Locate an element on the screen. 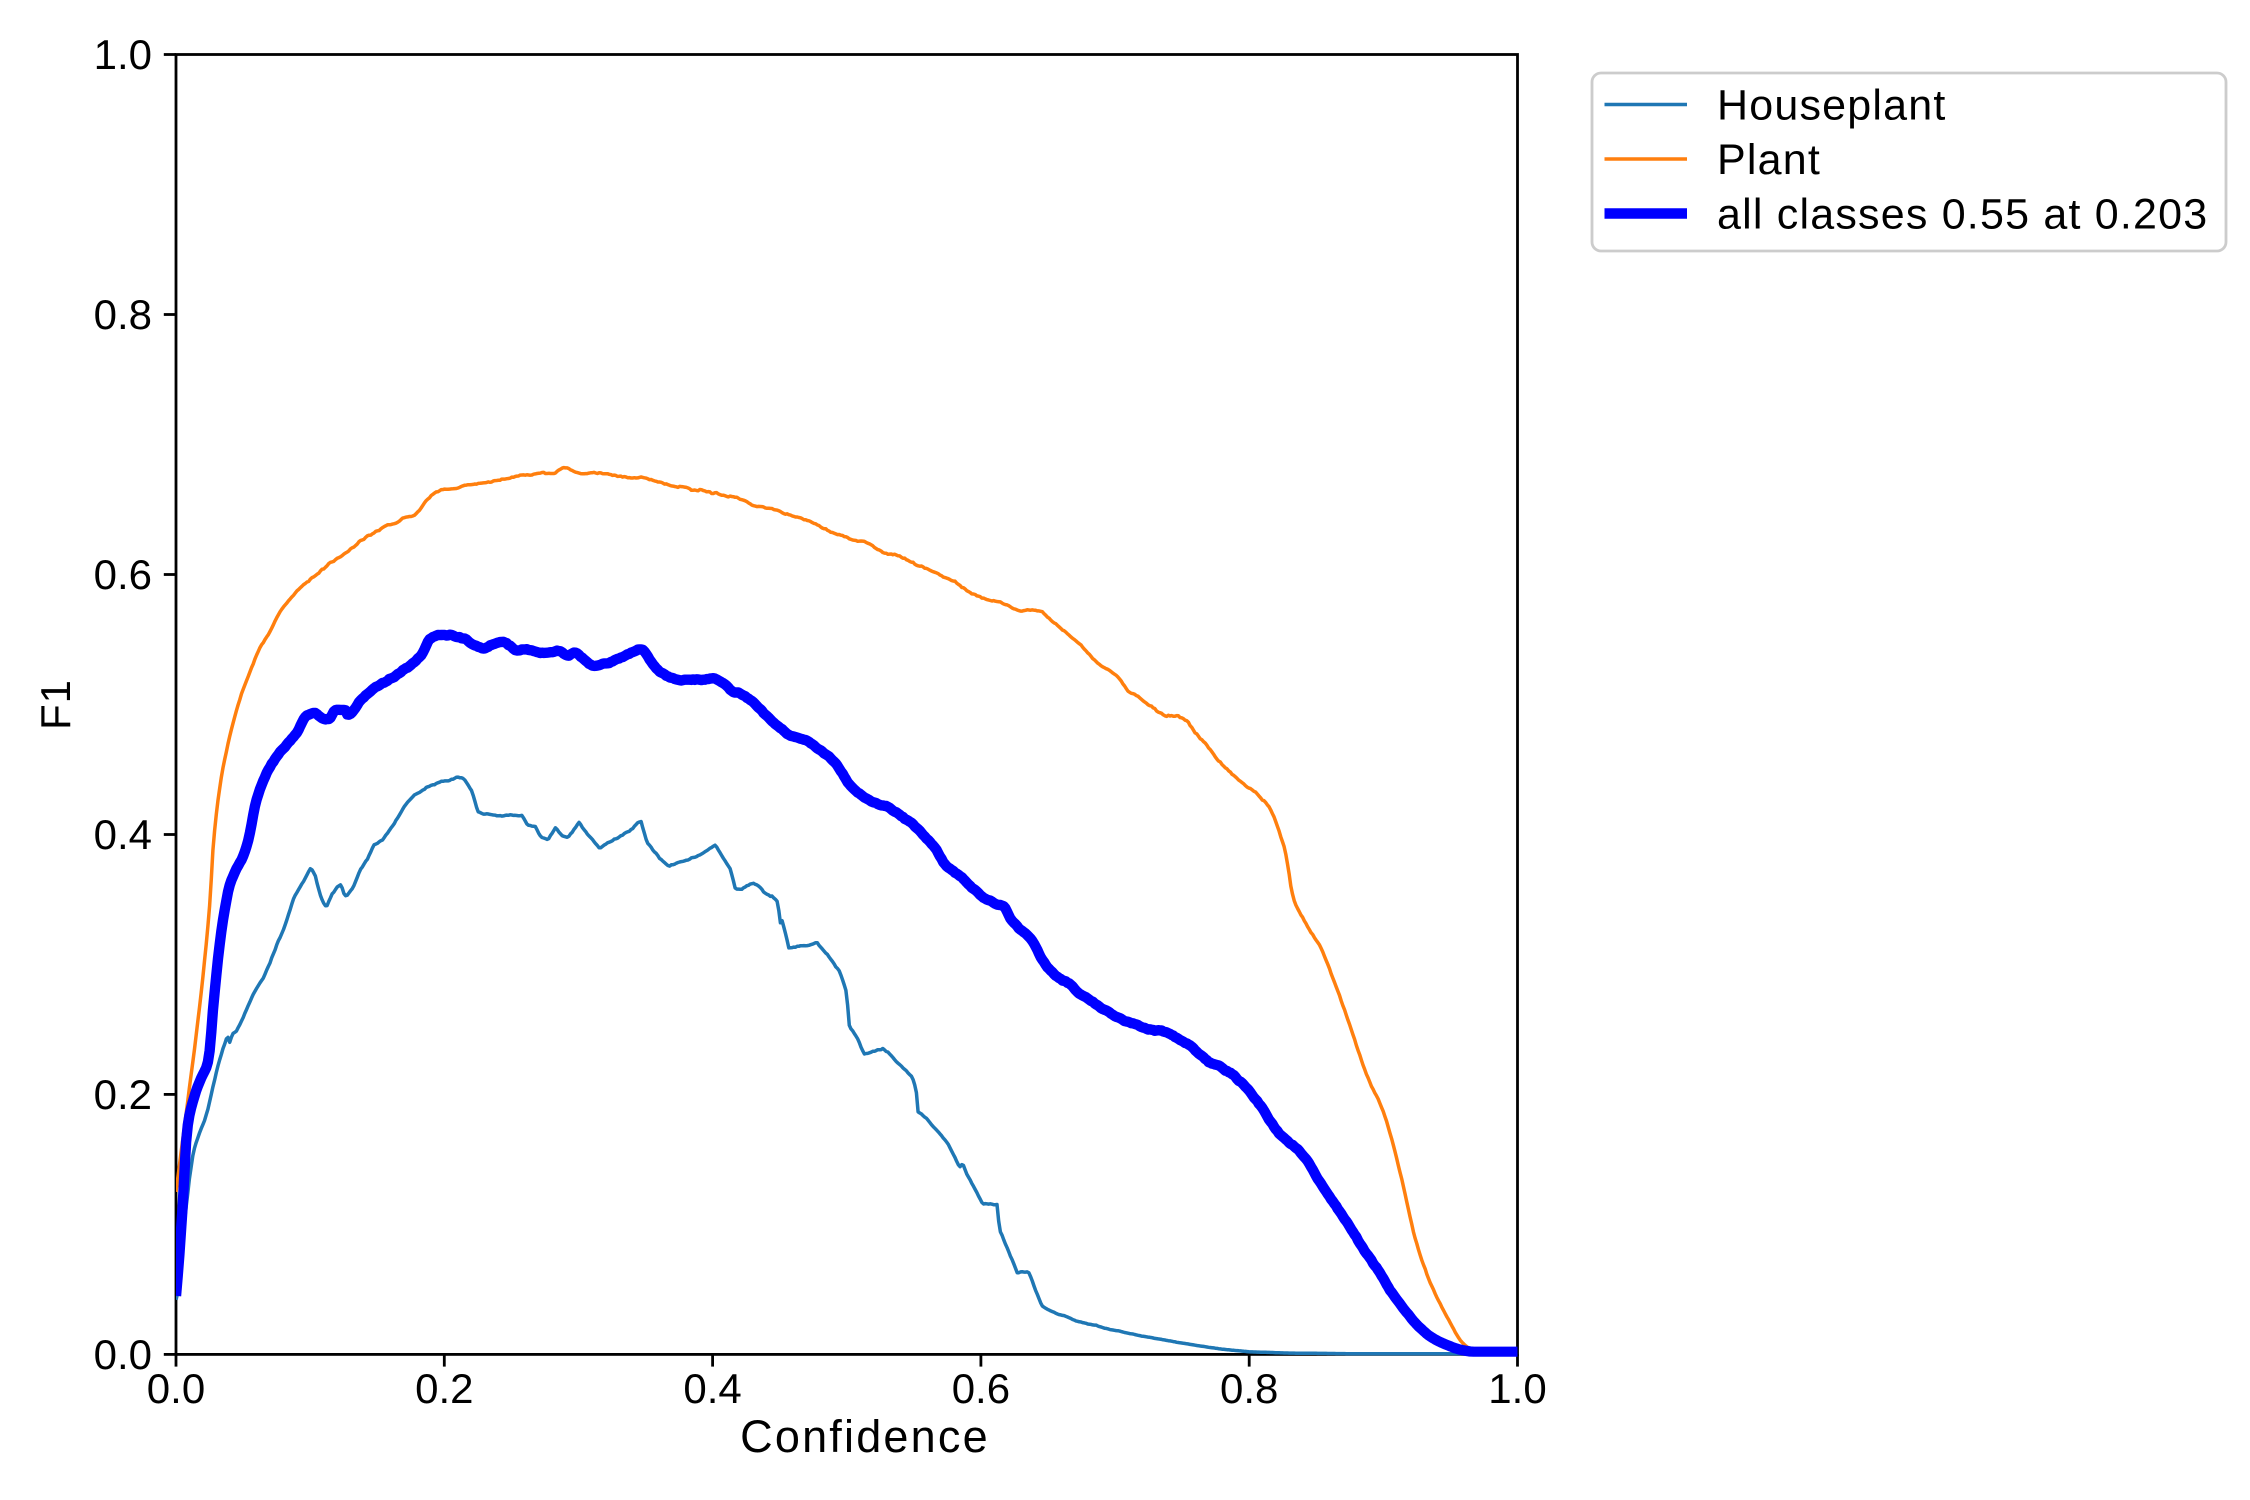  svg-text: F1 is located at coordinates (55, 704).